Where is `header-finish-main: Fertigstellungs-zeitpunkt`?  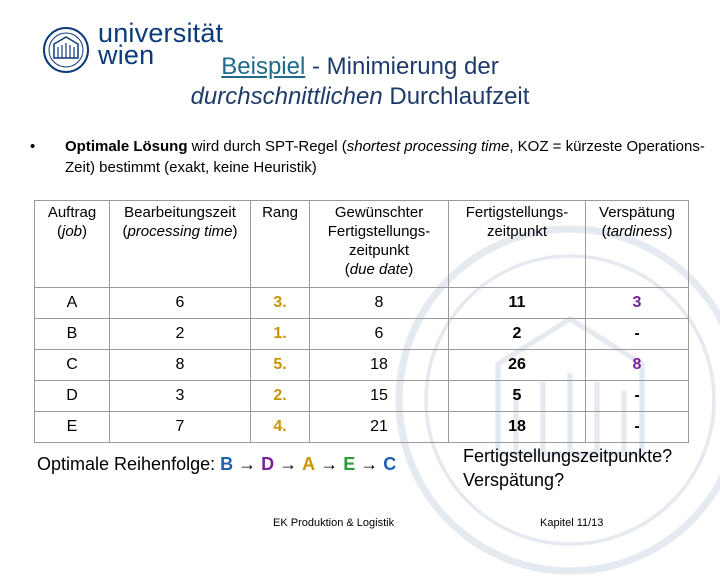
header-finish-main: Fertigstellungs-zeitpunkt is located at coordinates (517, 222).